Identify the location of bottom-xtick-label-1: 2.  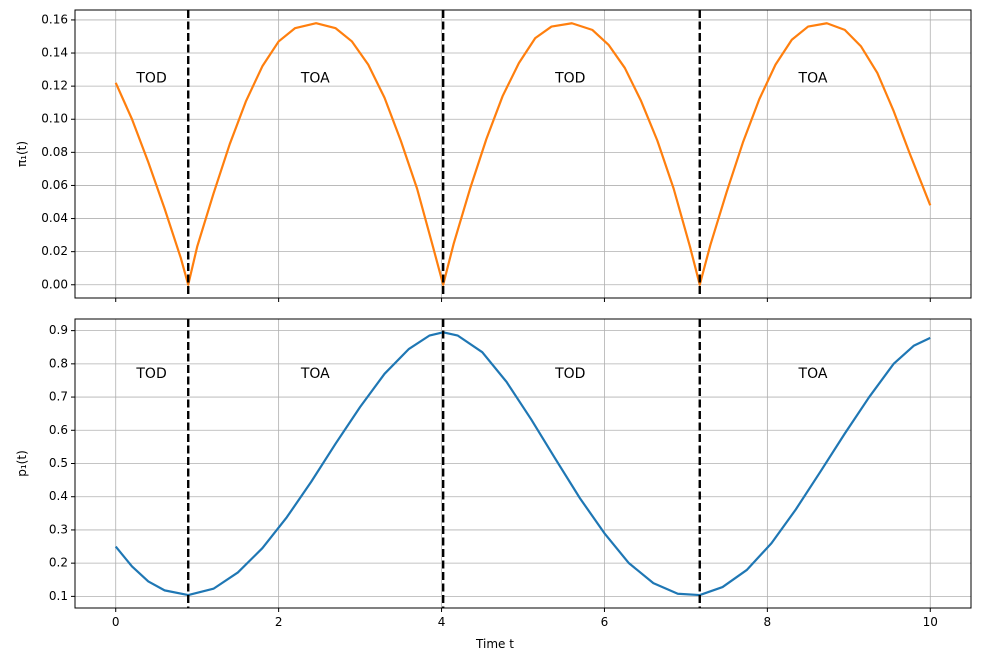
(279, 622).